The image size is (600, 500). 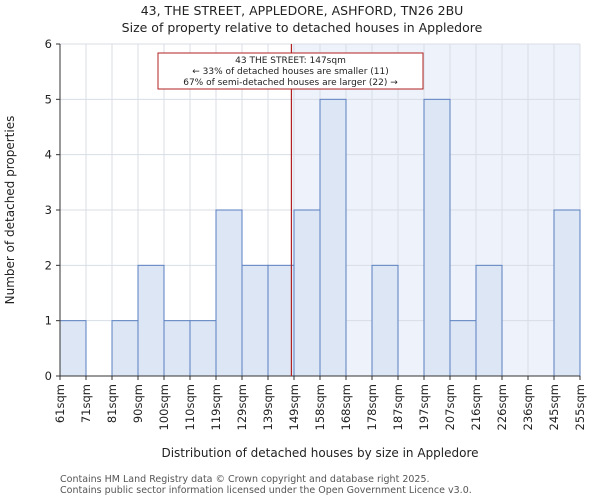 I want to click on bar-207sqm, so click(x=463, y=348).